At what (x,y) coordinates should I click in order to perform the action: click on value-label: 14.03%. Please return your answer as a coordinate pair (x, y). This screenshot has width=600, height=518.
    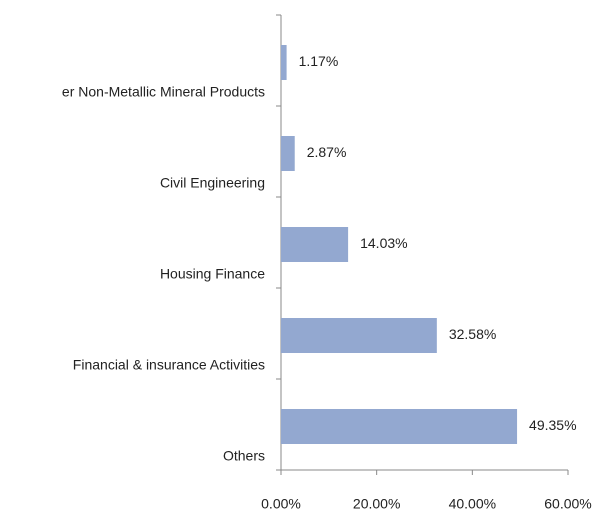
    Looking at the image, I should click on (383, 243).